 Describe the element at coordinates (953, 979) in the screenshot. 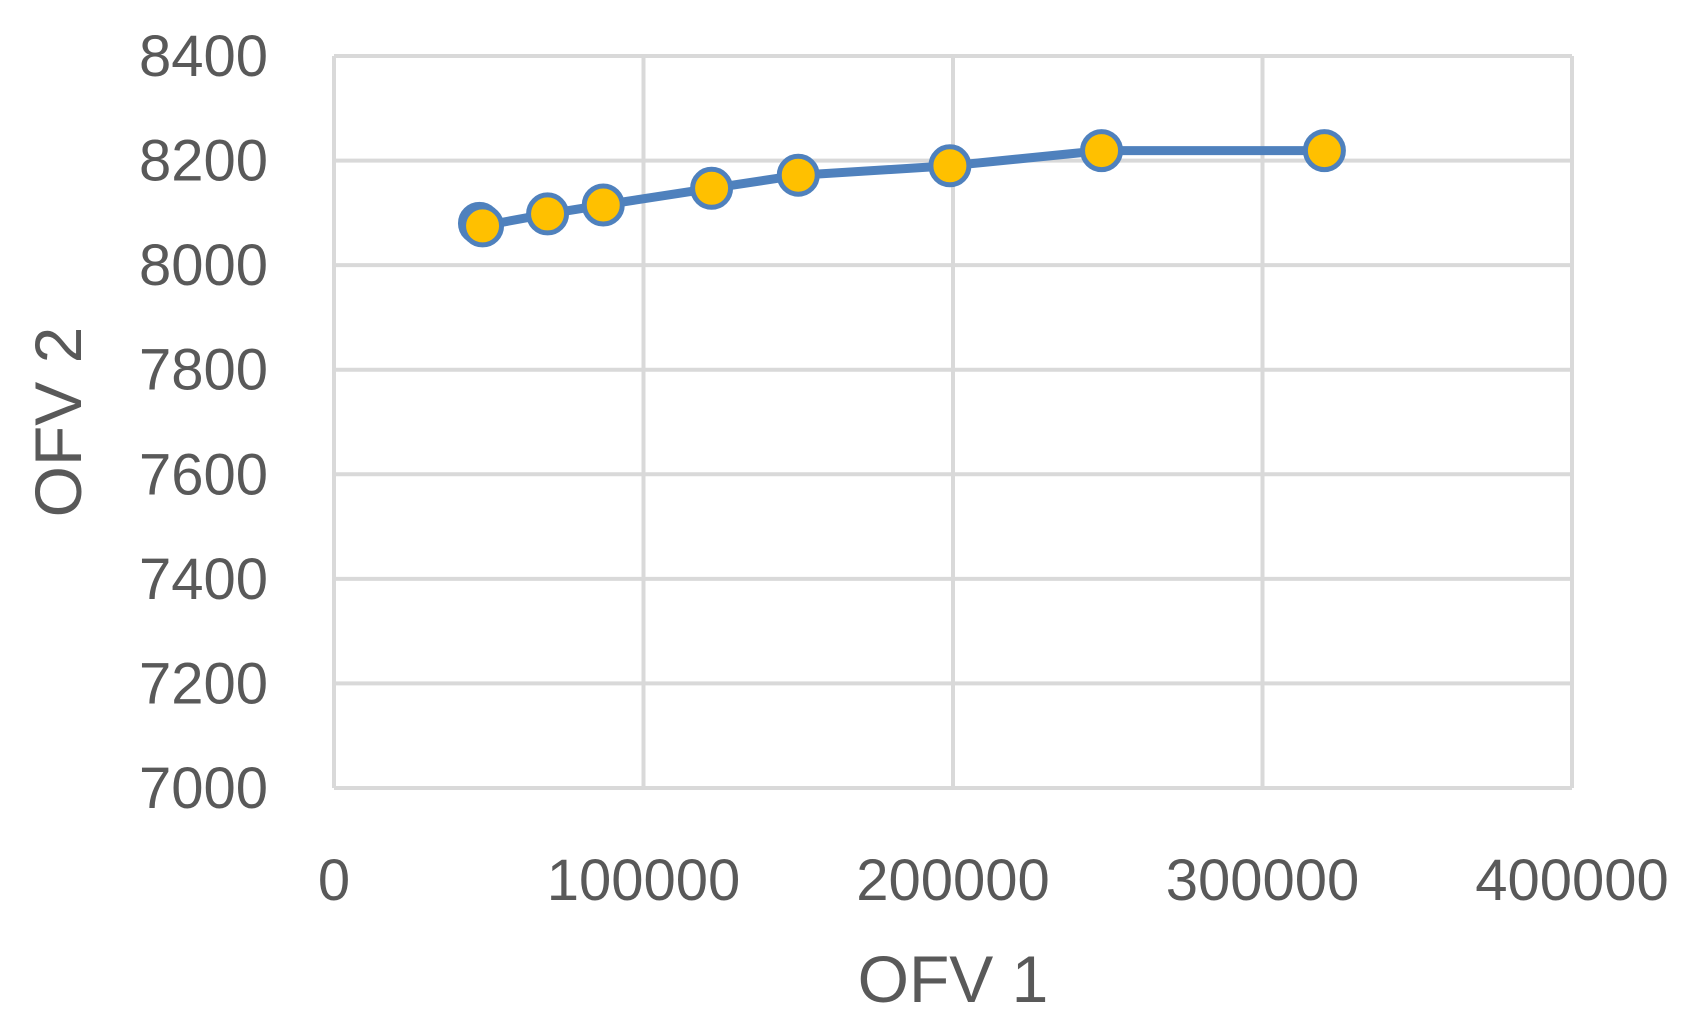

I see `x-axis-title: OFV 1` at that location.